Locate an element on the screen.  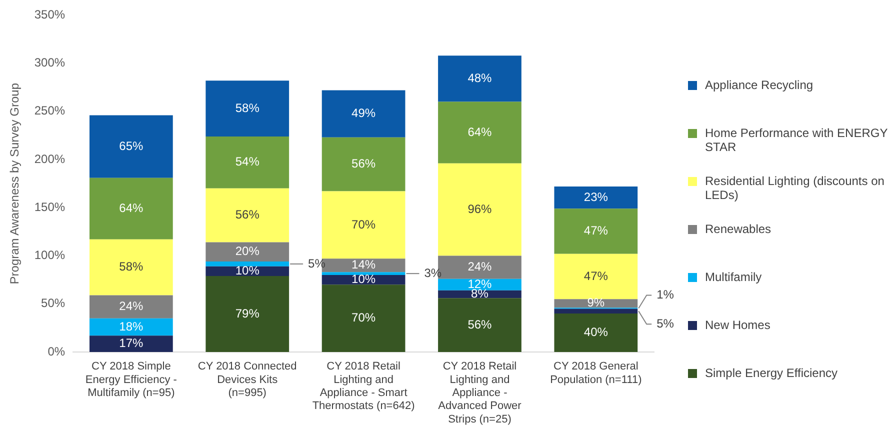
x-tick-label: CY 2018 General Population (n=111) is located at coordinates (596, 373).